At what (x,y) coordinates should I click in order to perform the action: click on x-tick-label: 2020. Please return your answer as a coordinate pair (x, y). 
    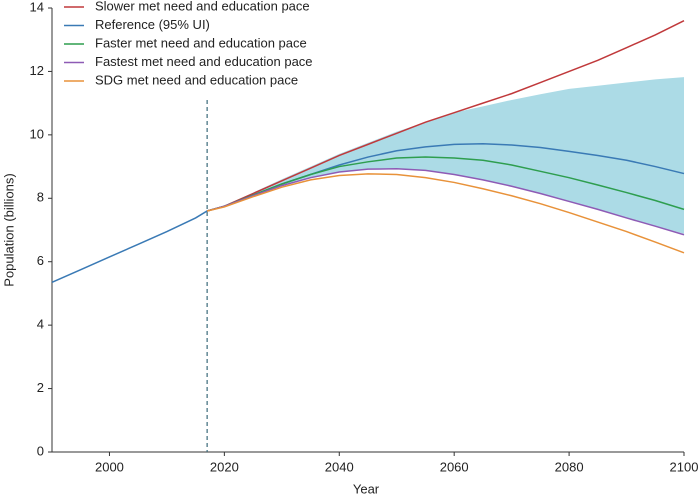
    Looking at the image, I should click on (224, 466).